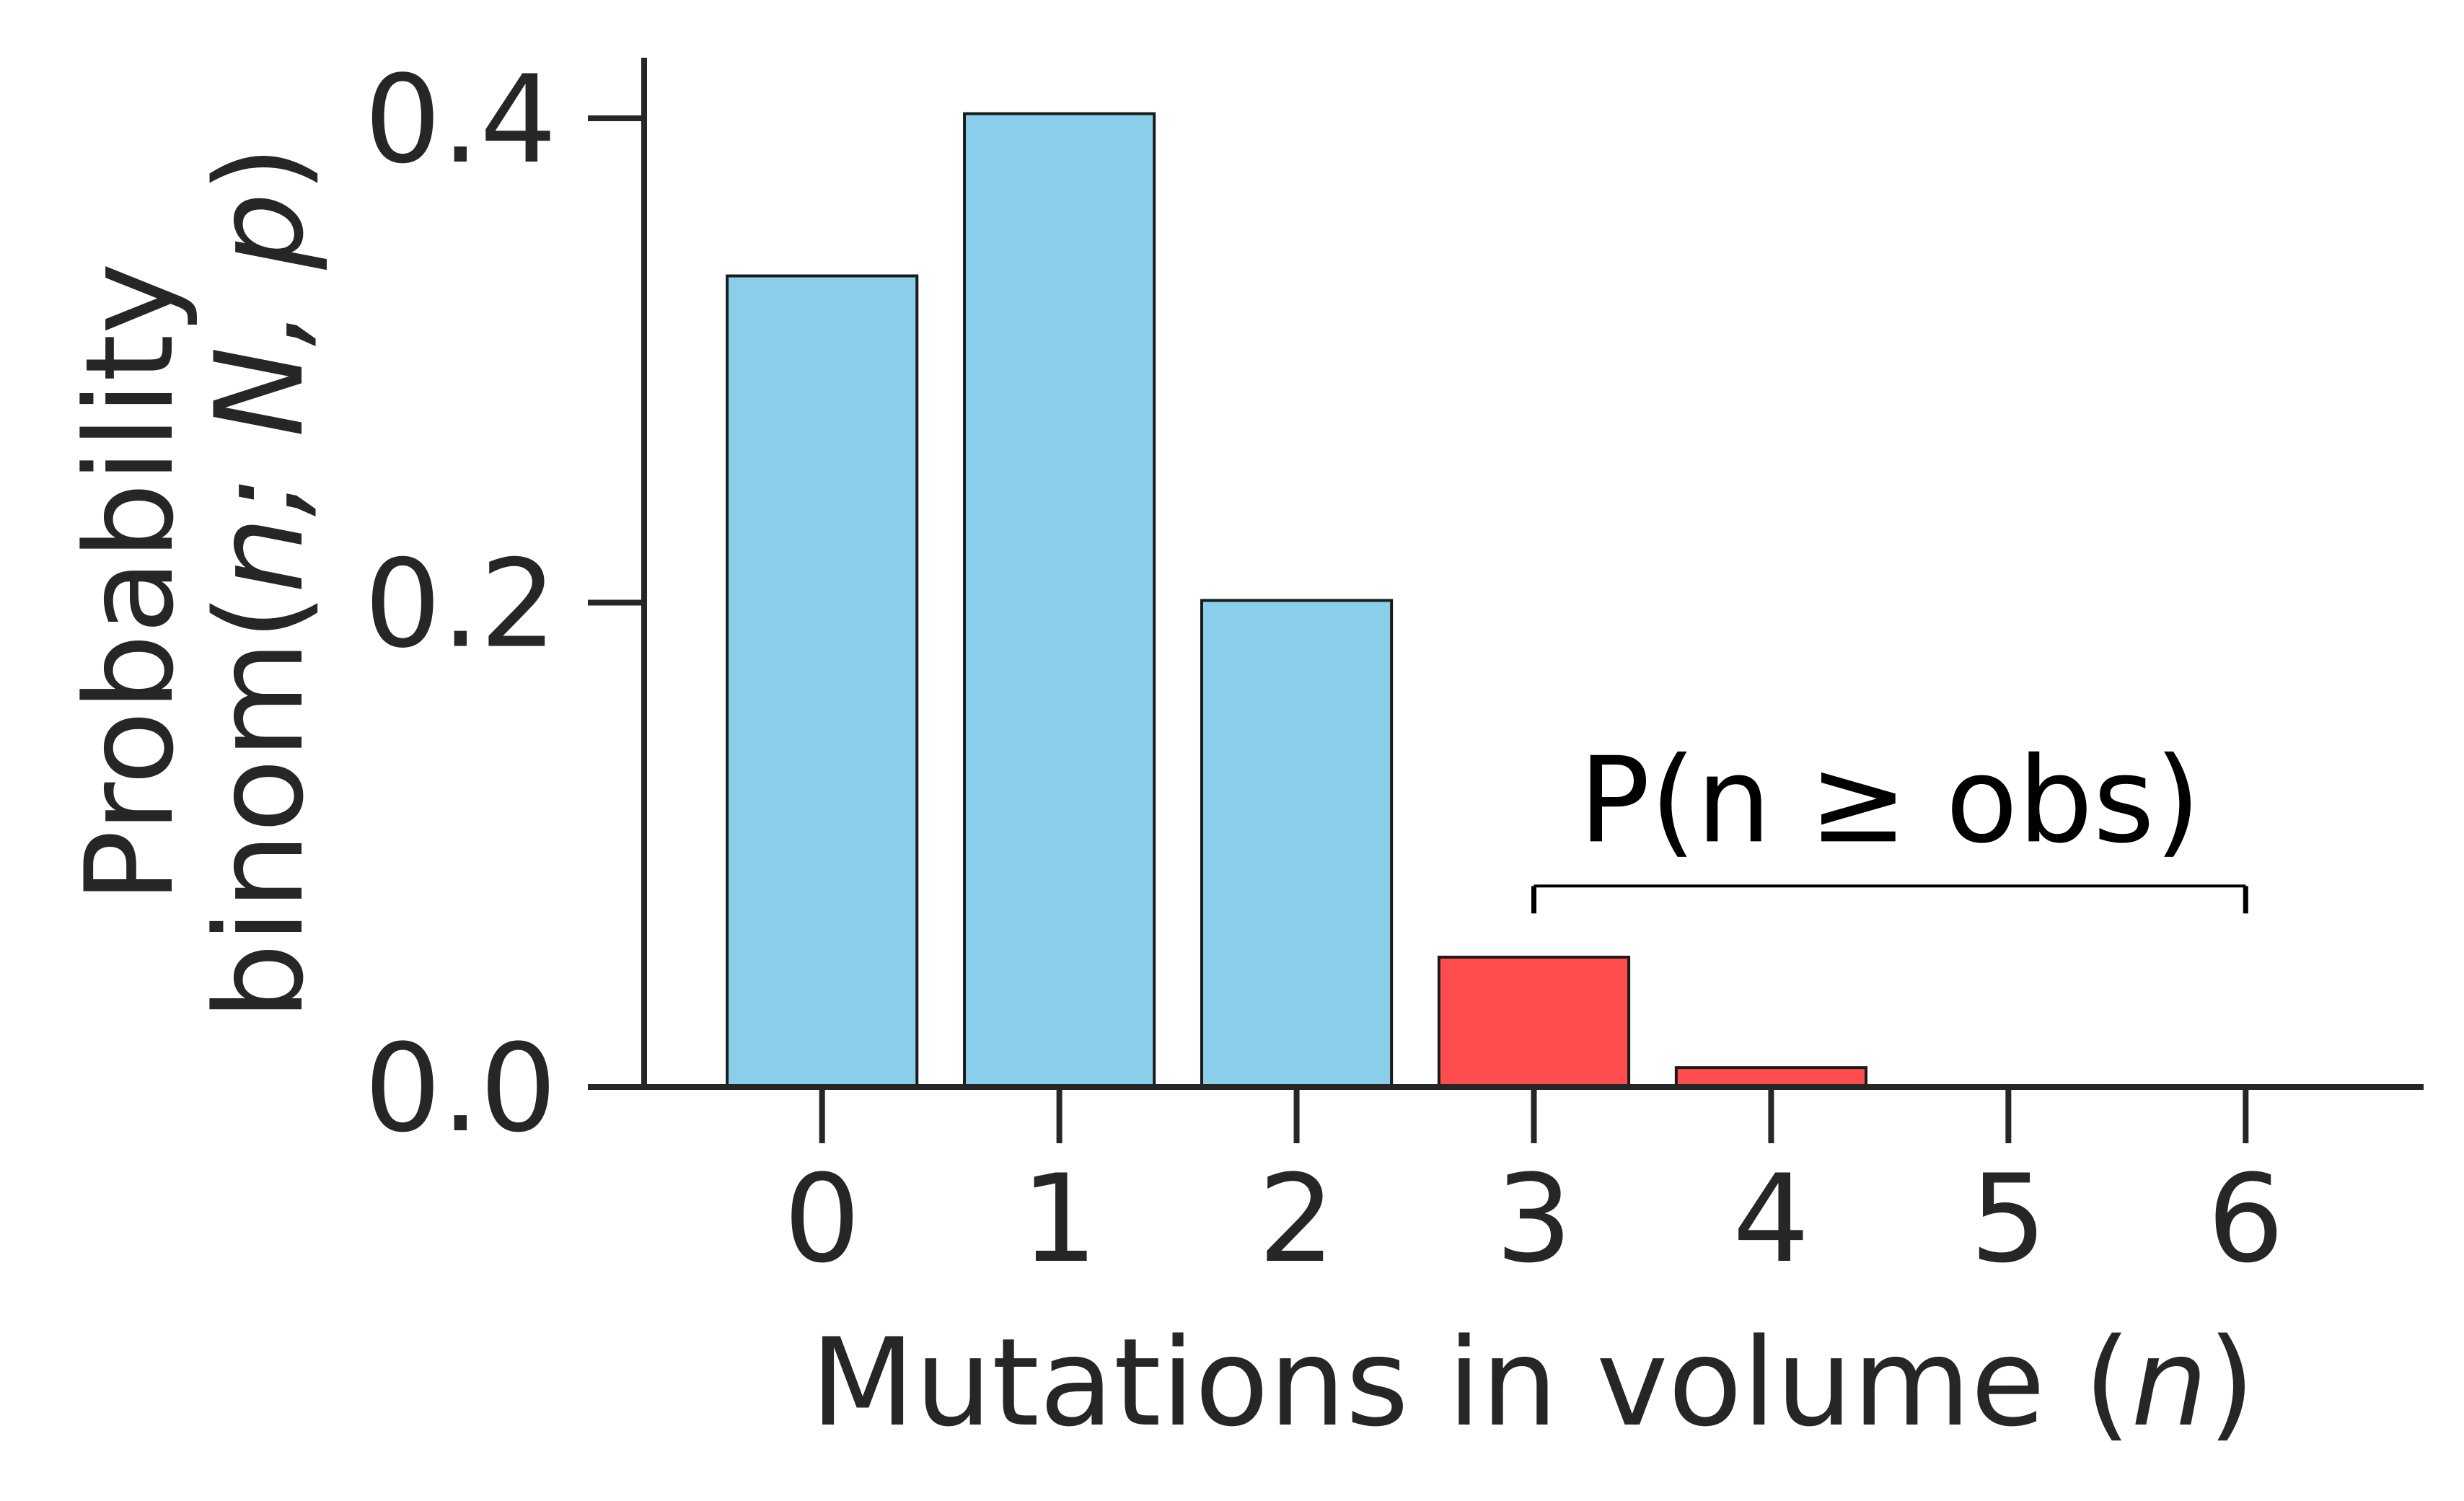 This screenshot has width=2464, height=1501. I want to click on x-tick-label: 0, so click(822, 1219).